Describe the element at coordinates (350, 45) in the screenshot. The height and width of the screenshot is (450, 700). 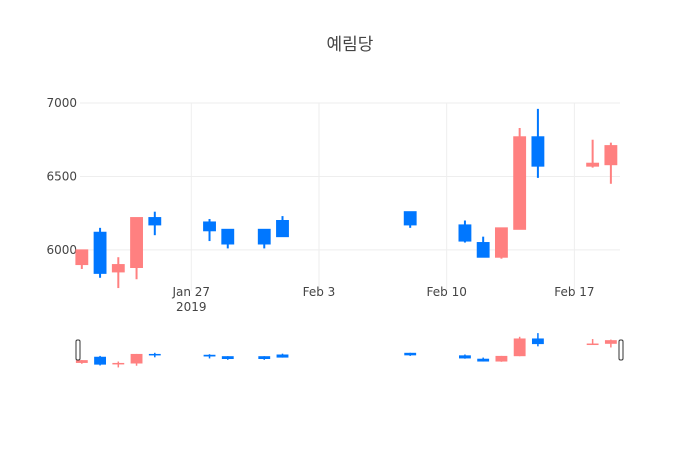
I see `chart-title: 예림당` at that location.